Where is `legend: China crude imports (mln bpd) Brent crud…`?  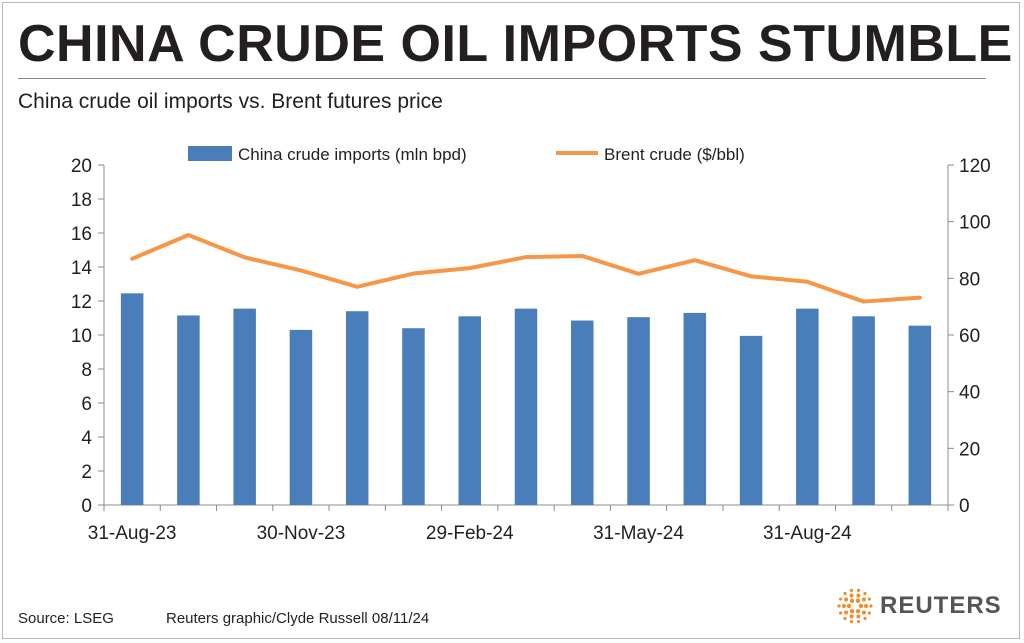
legend: China crude imports (mln bpd) Brent crud… is located at coordinates (466, 154).